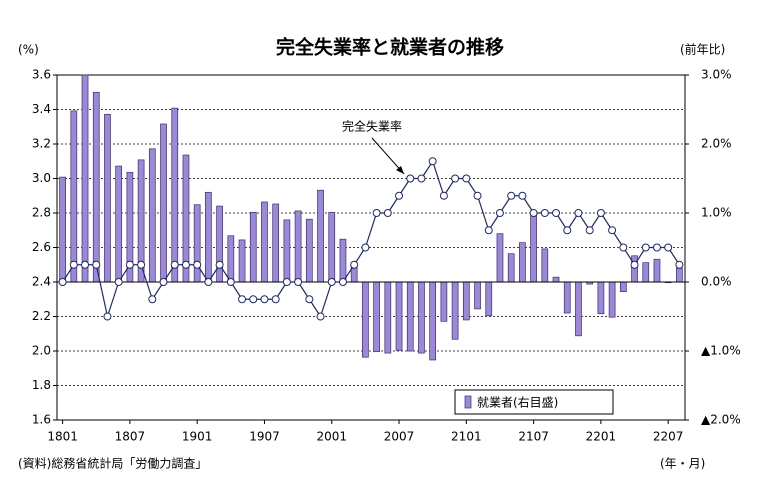  Describe the element at coordinates (702, 49) in the screenshot. I see `y2-axis-label: (前年比)` at that location.